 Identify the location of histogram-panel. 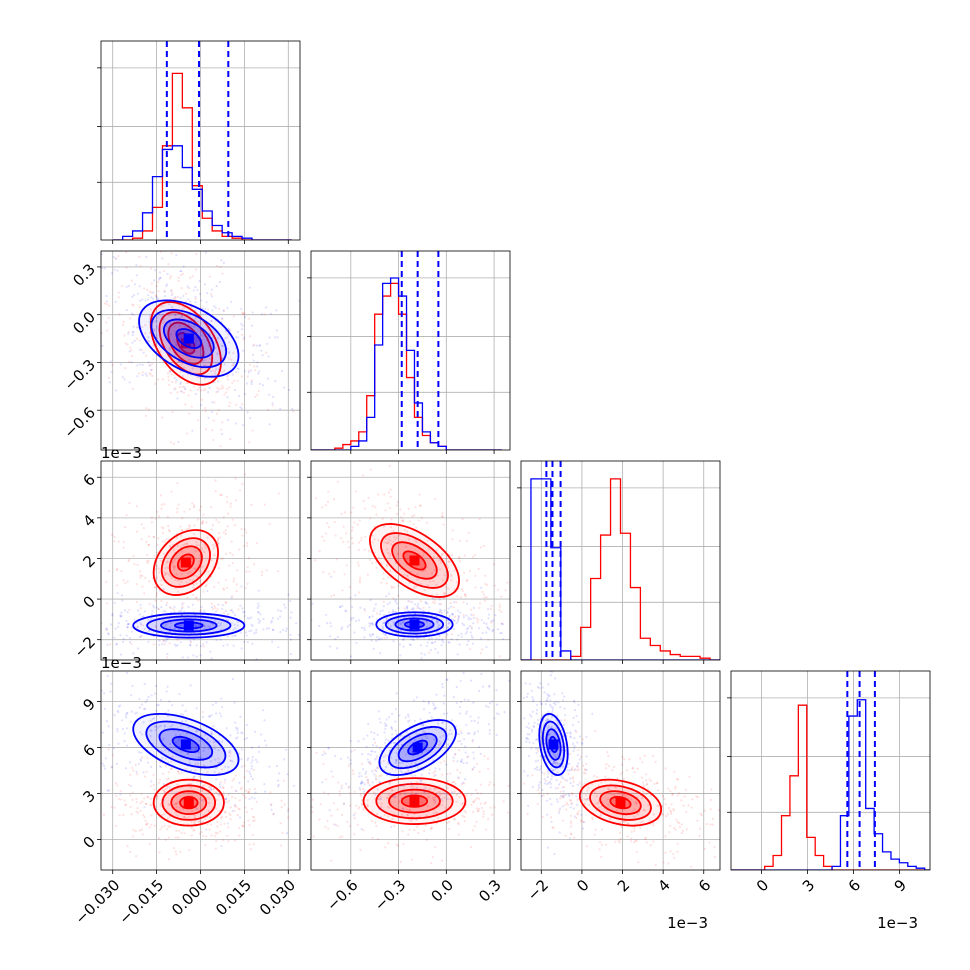
(410, 350).